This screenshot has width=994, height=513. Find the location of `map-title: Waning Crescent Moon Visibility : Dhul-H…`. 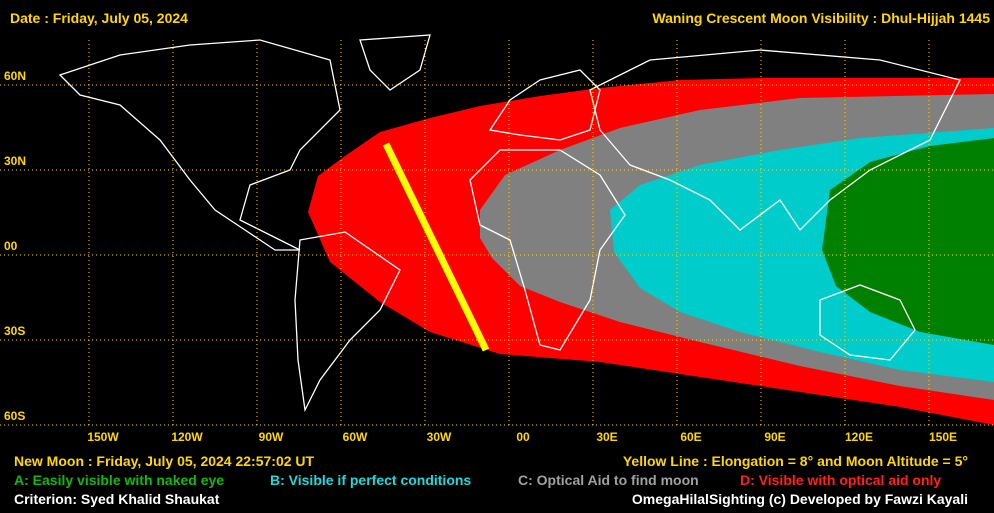

map-title: Waning Crescent Moon Visibility : Dhul-H… is located at coordinates (821, 18).